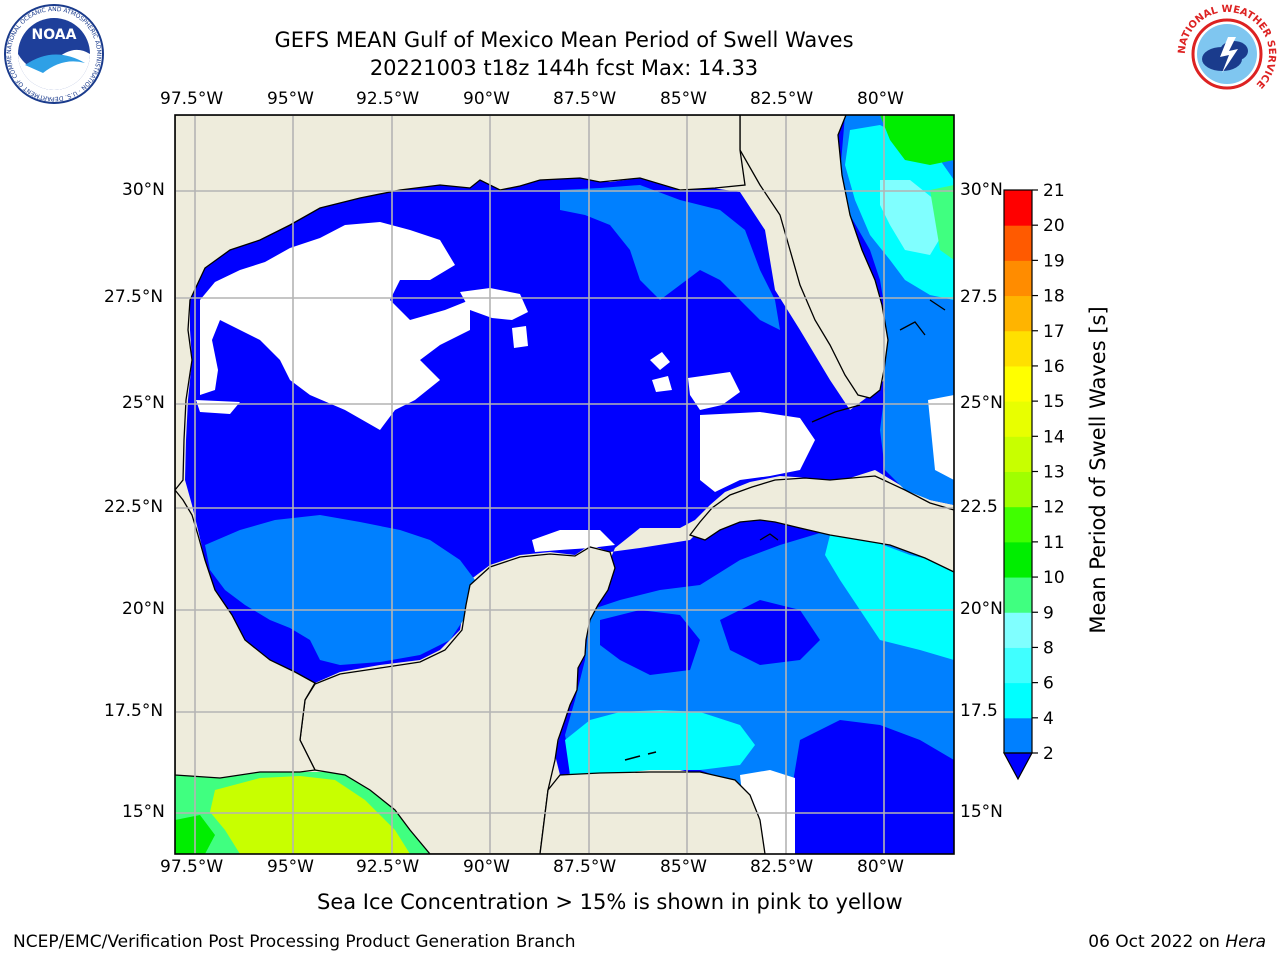  I want to click on lon-label-top: 85°W, so click(683, 99).